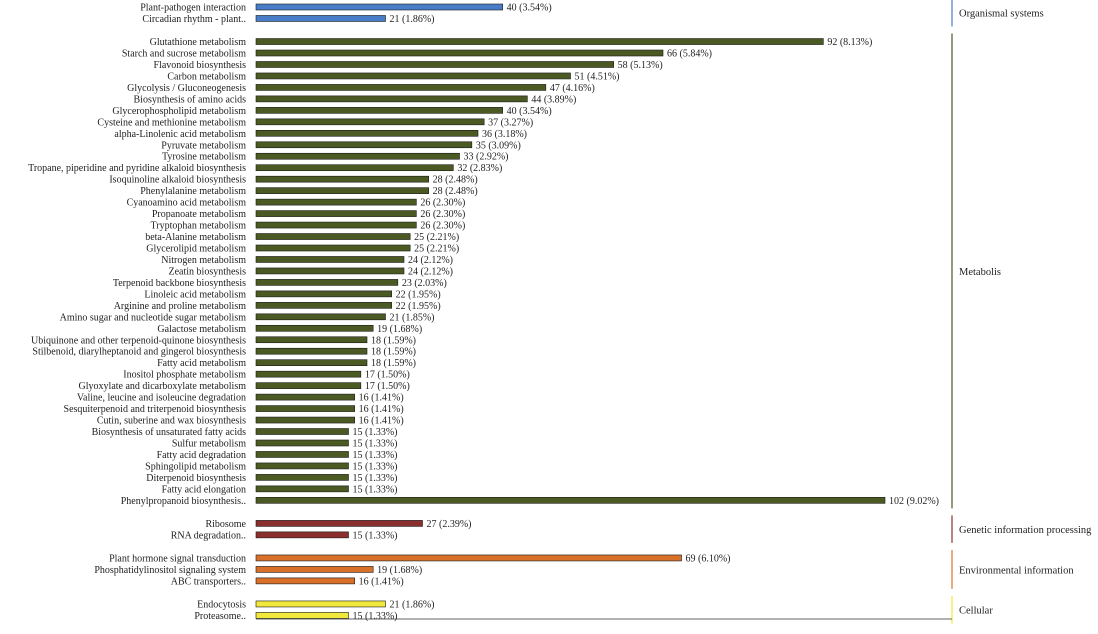  Describe the element at coordinates (689, 54) in the screenshot. I see `value-label: 66 (5.84%)` at that location.